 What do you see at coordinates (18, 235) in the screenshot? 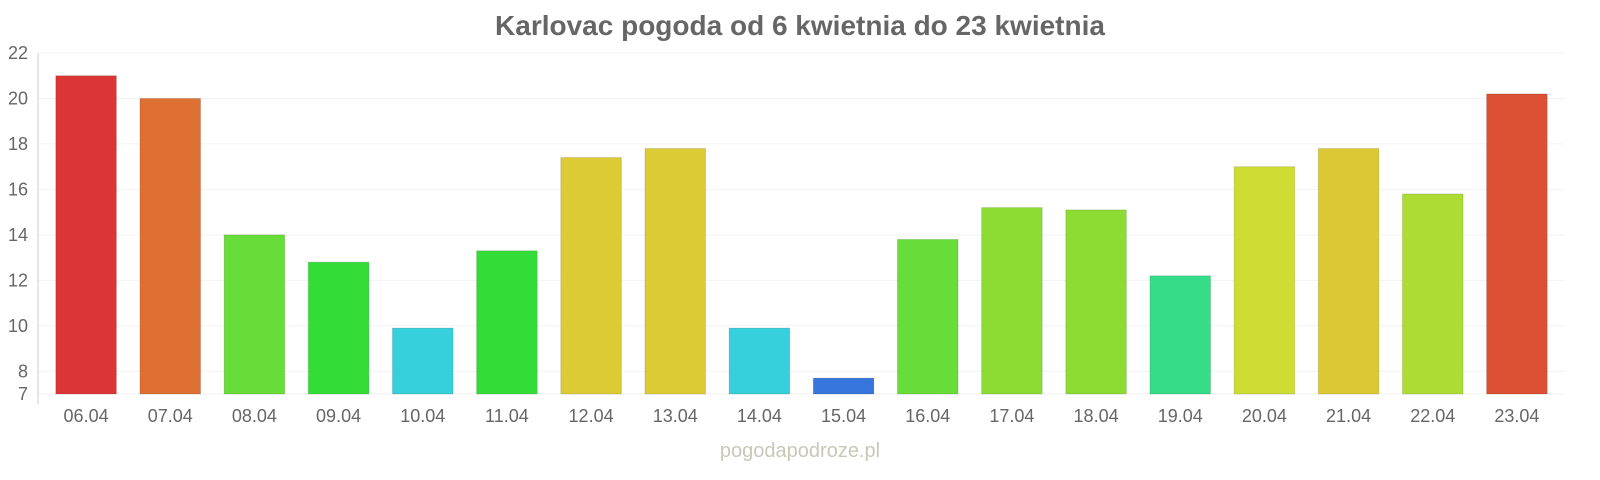
I see `y-tick-label: 14` at bounding box center [18, 235].